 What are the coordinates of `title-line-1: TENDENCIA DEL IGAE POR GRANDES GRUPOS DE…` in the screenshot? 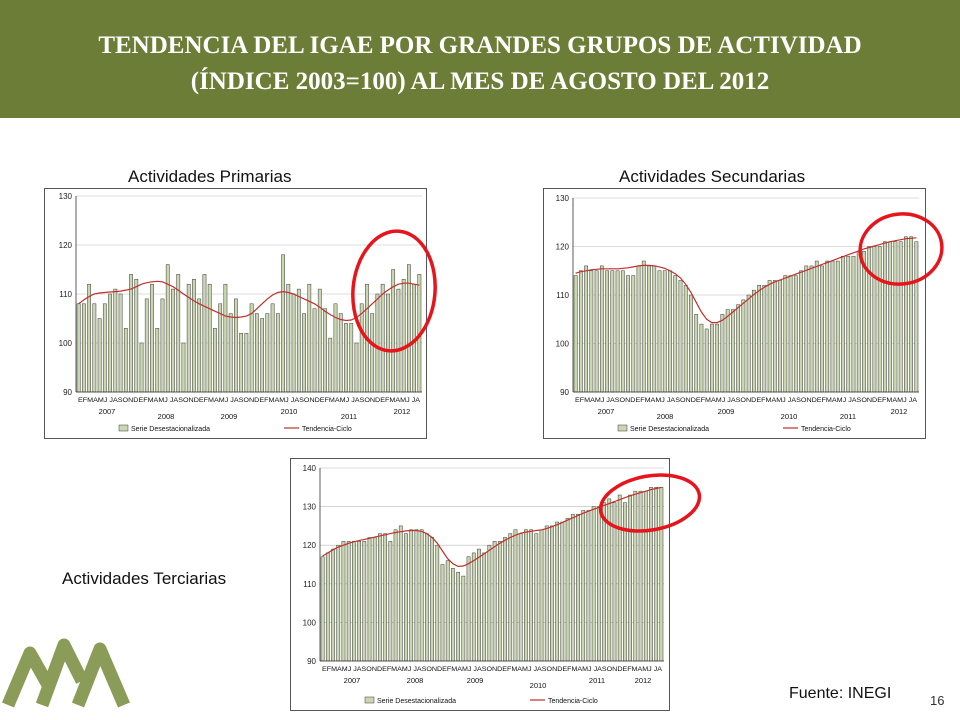 It's located at (480, 45).